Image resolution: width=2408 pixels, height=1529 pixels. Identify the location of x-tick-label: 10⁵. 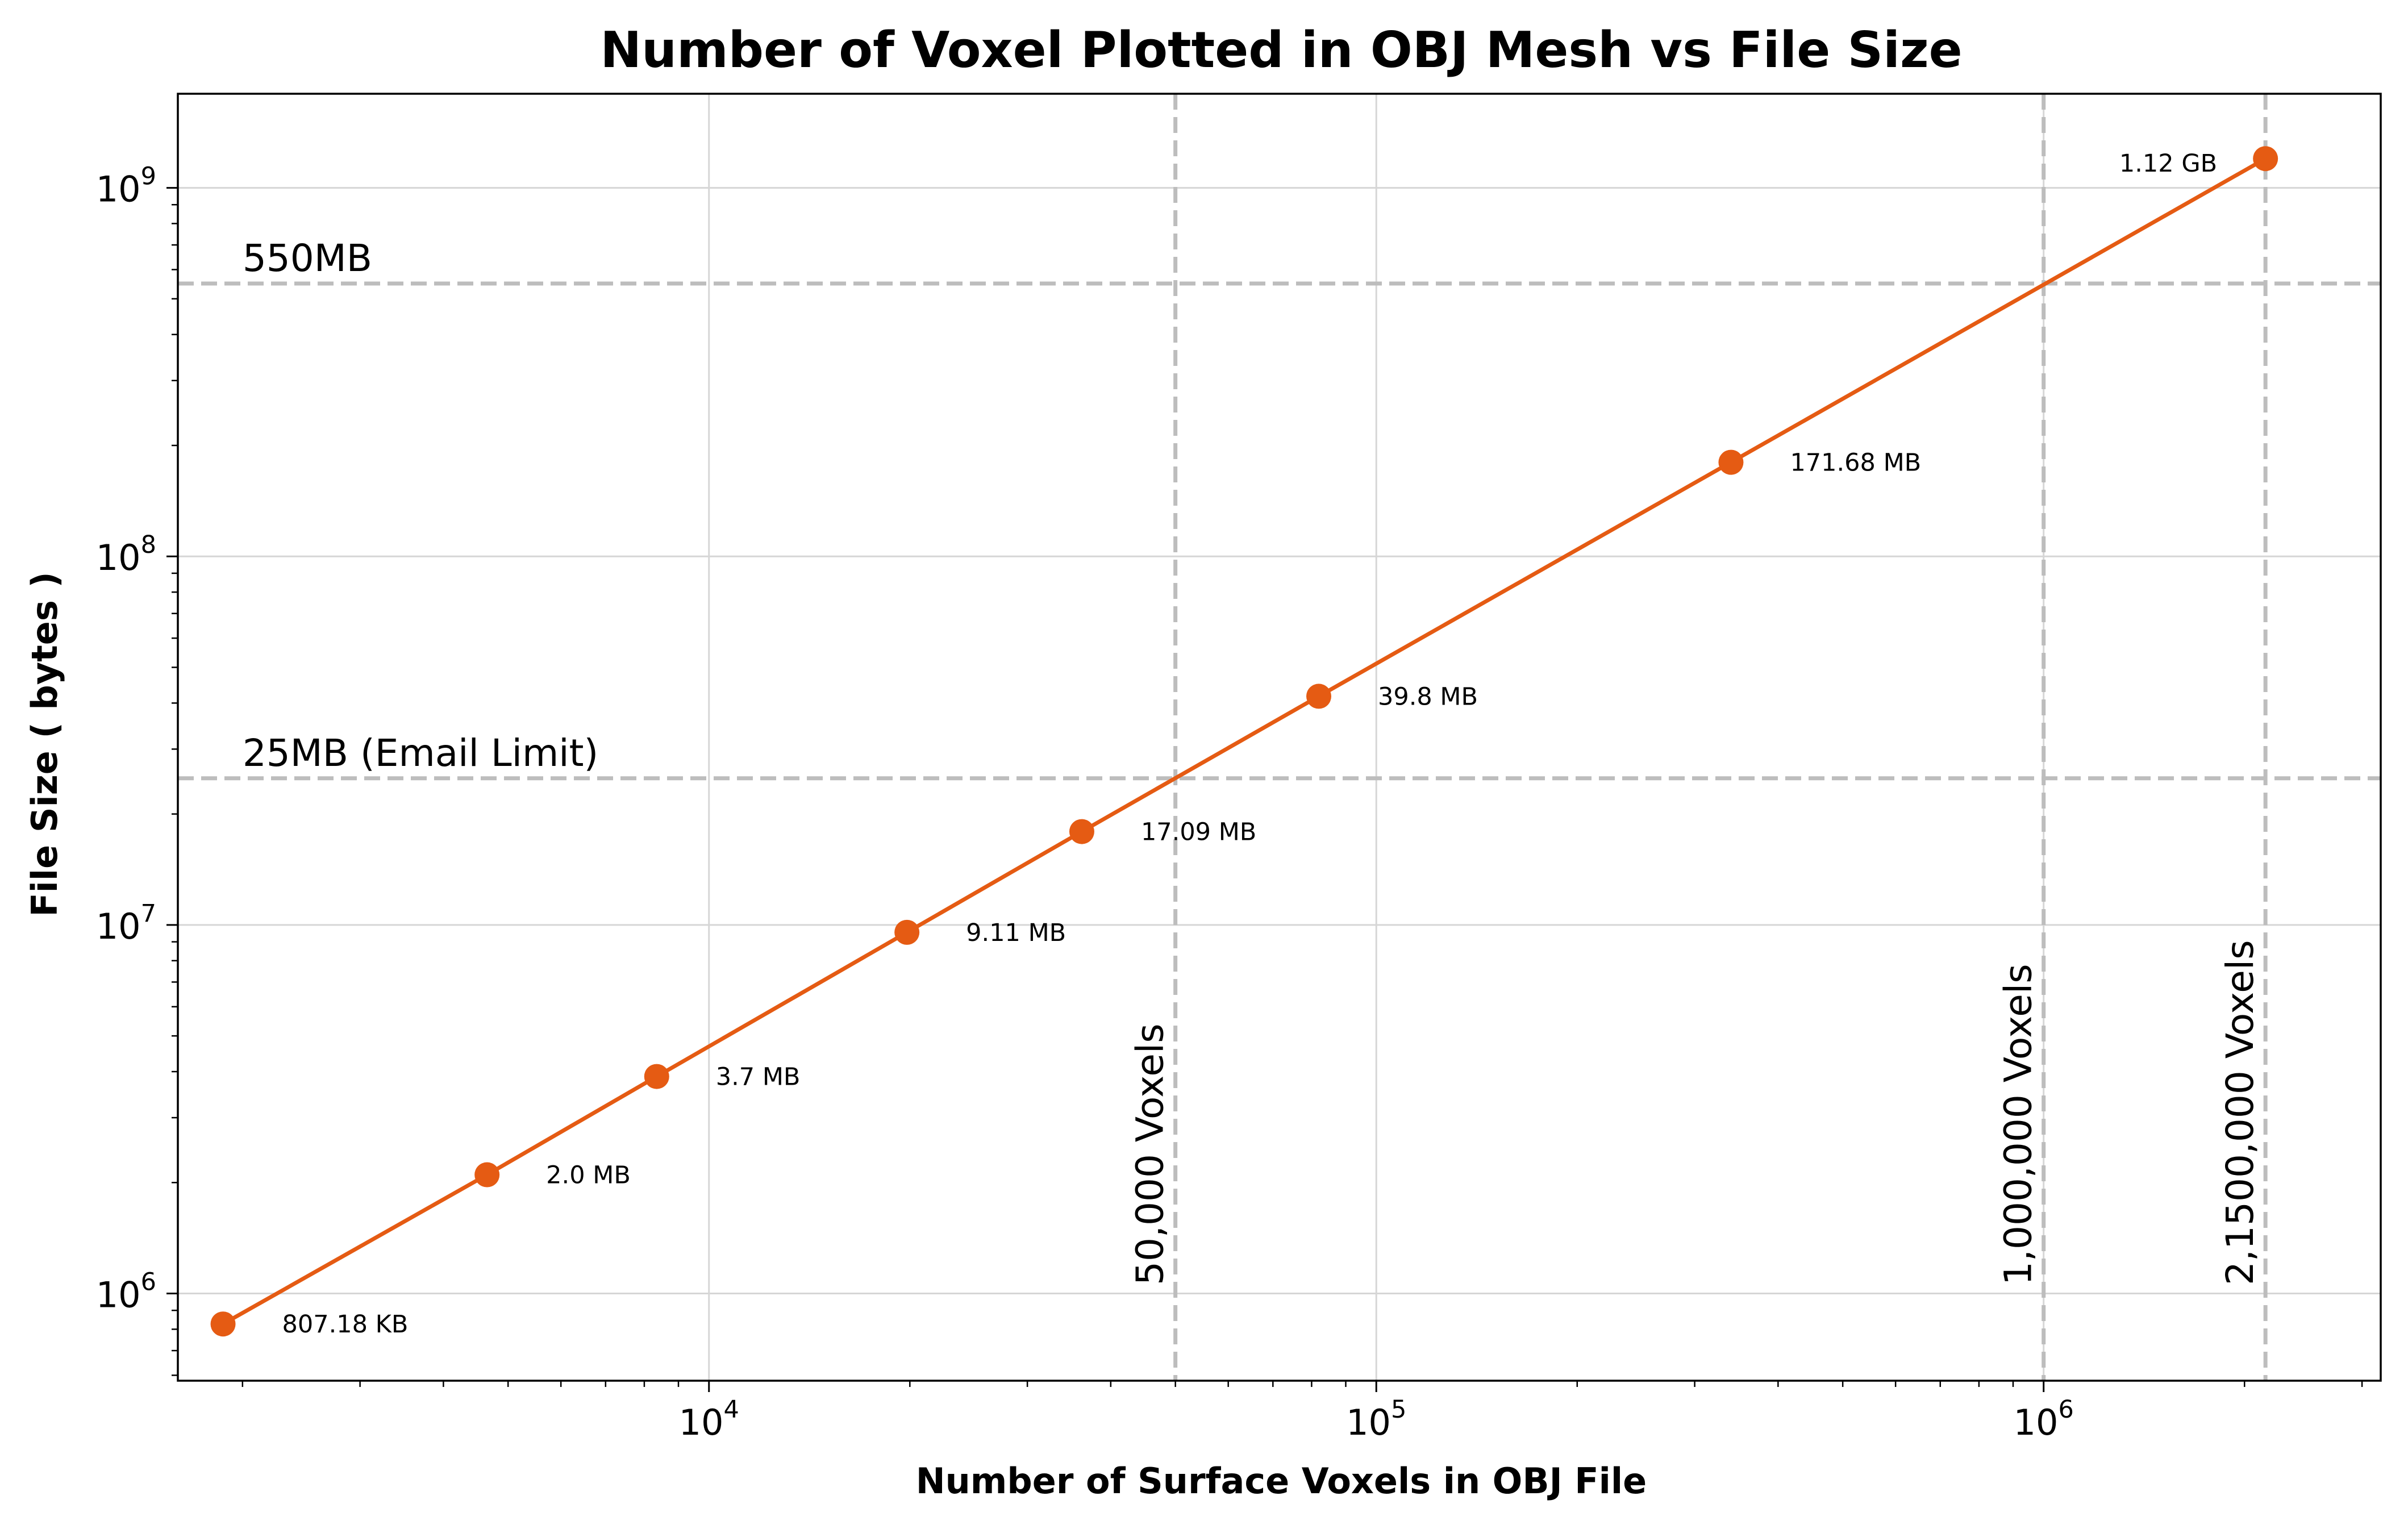
(1376, 1419).